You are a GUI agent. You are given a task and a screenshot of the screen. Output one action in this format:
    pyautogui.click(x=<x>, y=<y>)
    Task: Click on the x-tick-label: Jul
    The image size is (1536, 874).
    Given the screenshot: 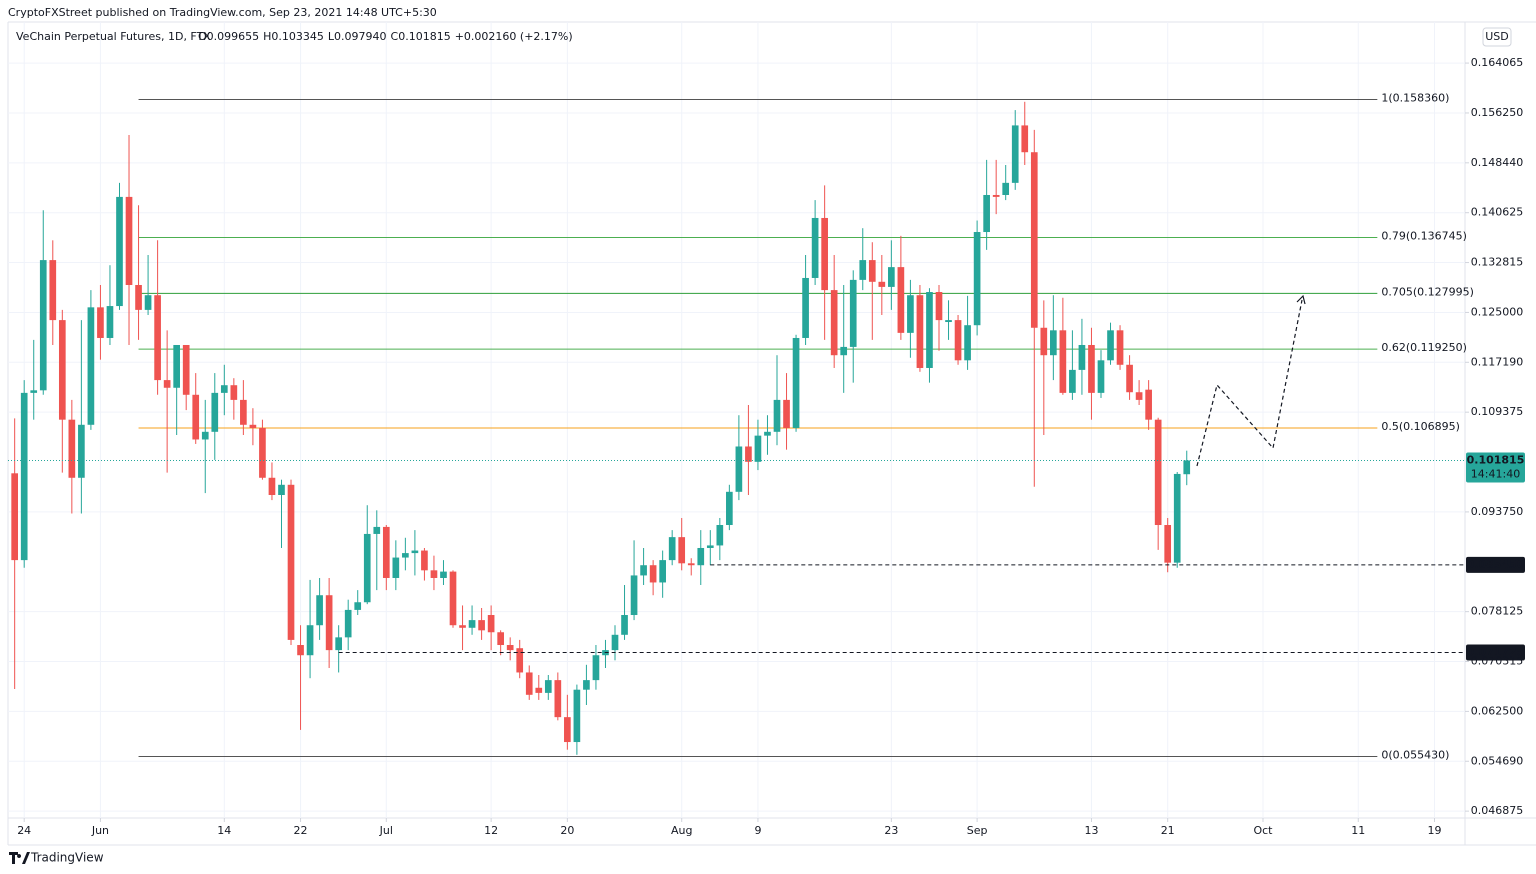 What is the action you would take?
    pyautogui.click(x=386, y=830)
    